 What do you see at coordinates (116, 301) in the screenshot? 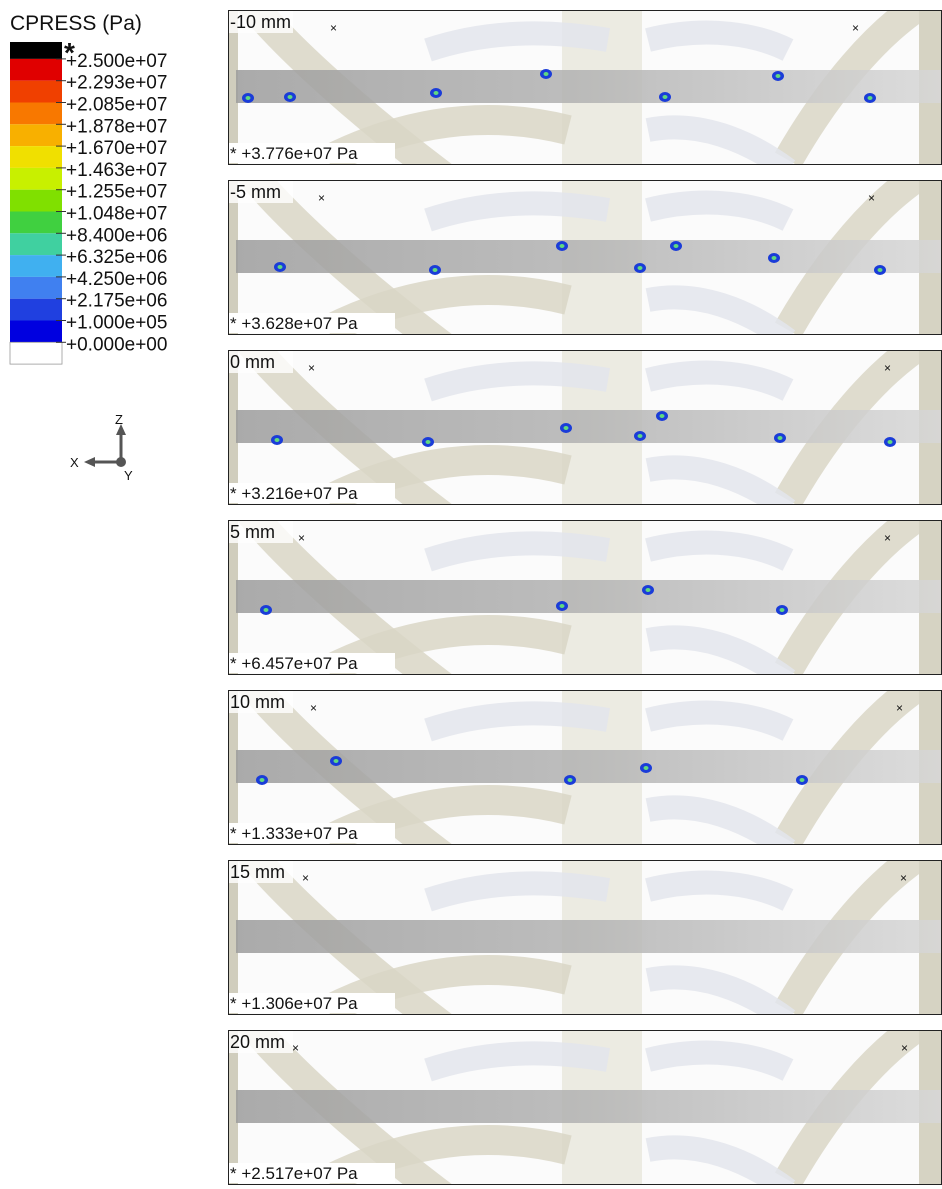
I see `legend-label: +2.175e+06` at bounding box center [116, 301].